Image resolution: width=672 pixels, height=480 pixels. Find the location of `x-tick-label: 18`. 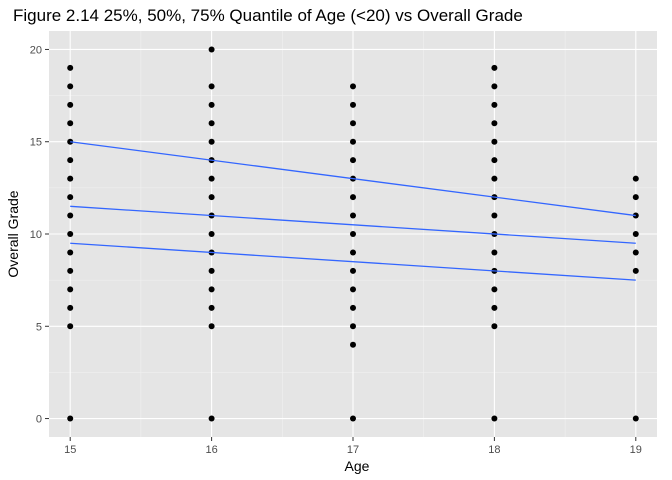

x-tick-label: 18 is located at coordinates (494, 450).